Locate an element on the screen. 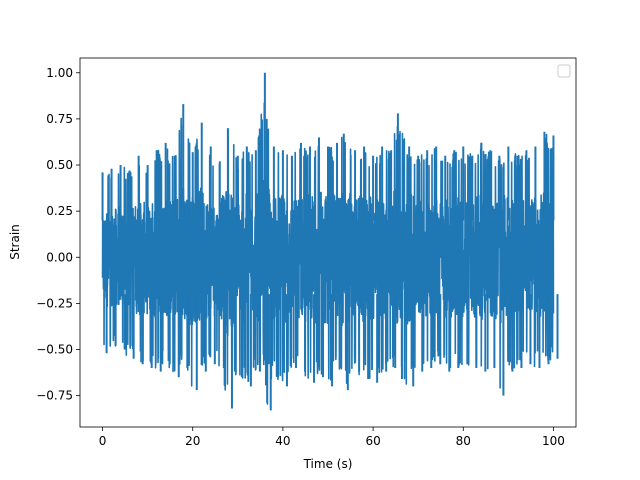 The image size is (640, 480). y-axis-ticks: −0.75 −0.50 −0.25 0.00 0.25 0.50 0.75 1.00 is located at coordinates (58, 234).